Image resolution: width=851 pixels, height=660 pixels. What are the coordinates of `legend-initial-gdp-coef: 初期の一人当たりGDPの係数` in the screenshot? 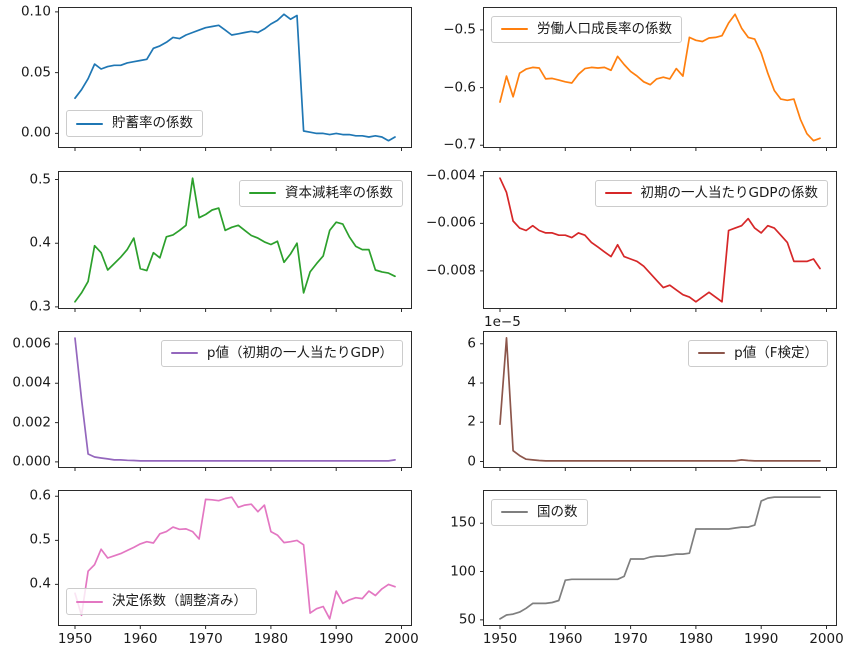 It's located at (711, 193).